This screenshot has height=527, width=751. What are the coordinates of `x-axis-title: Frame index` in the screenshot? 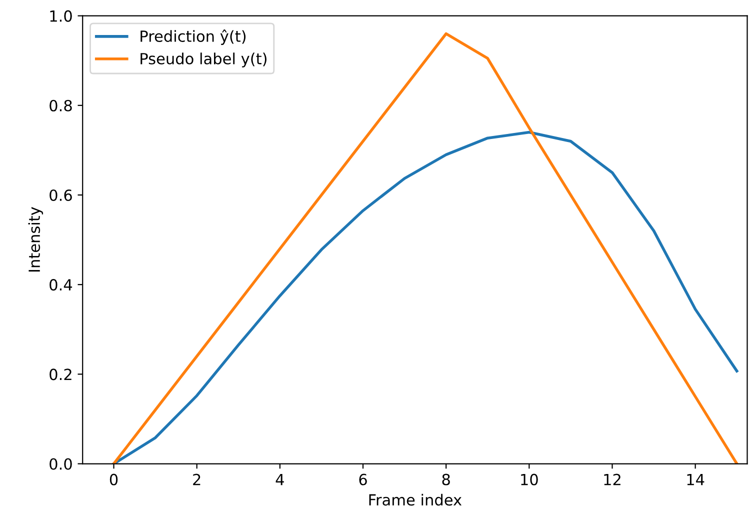 It's located at (415, 500).